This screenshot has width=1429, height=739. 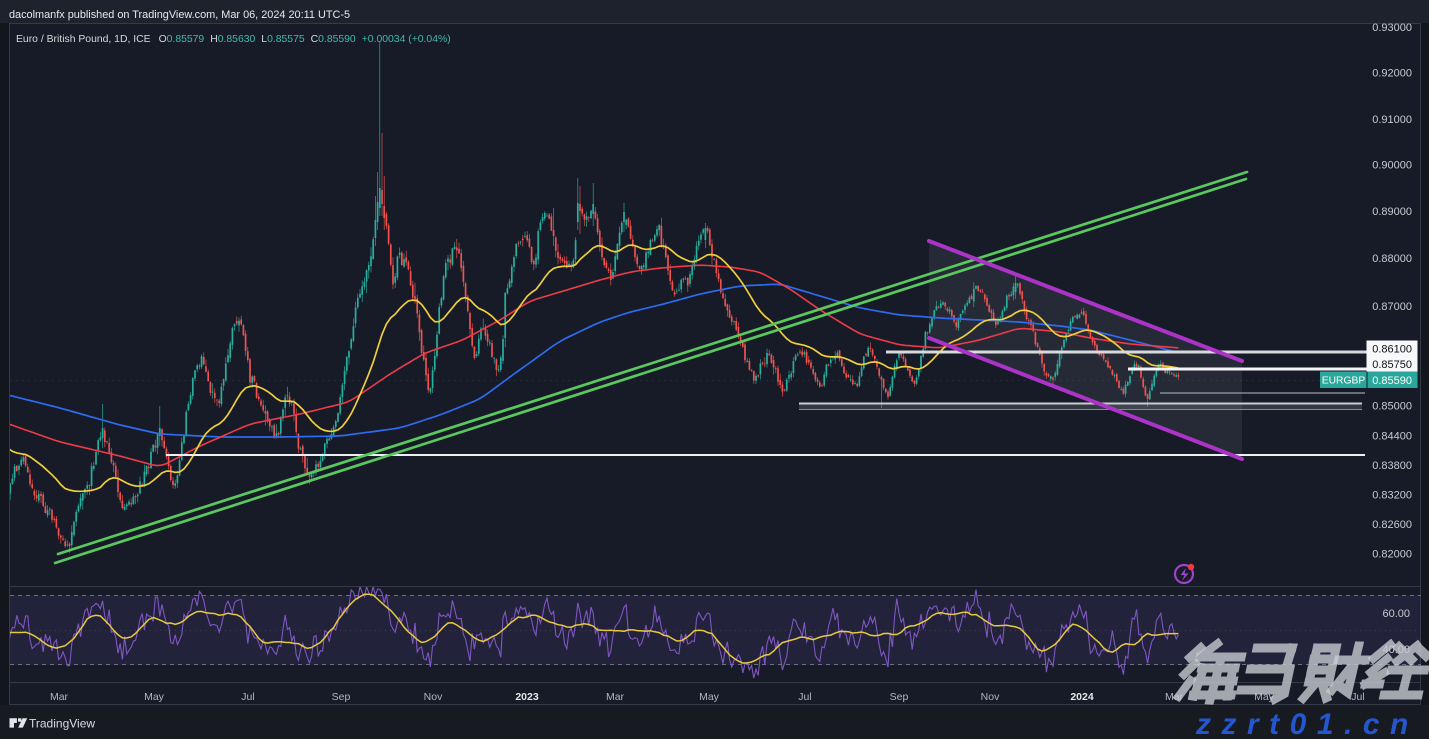 I want to click on svg-text: EURGBP, so click(x=1344, y=381).